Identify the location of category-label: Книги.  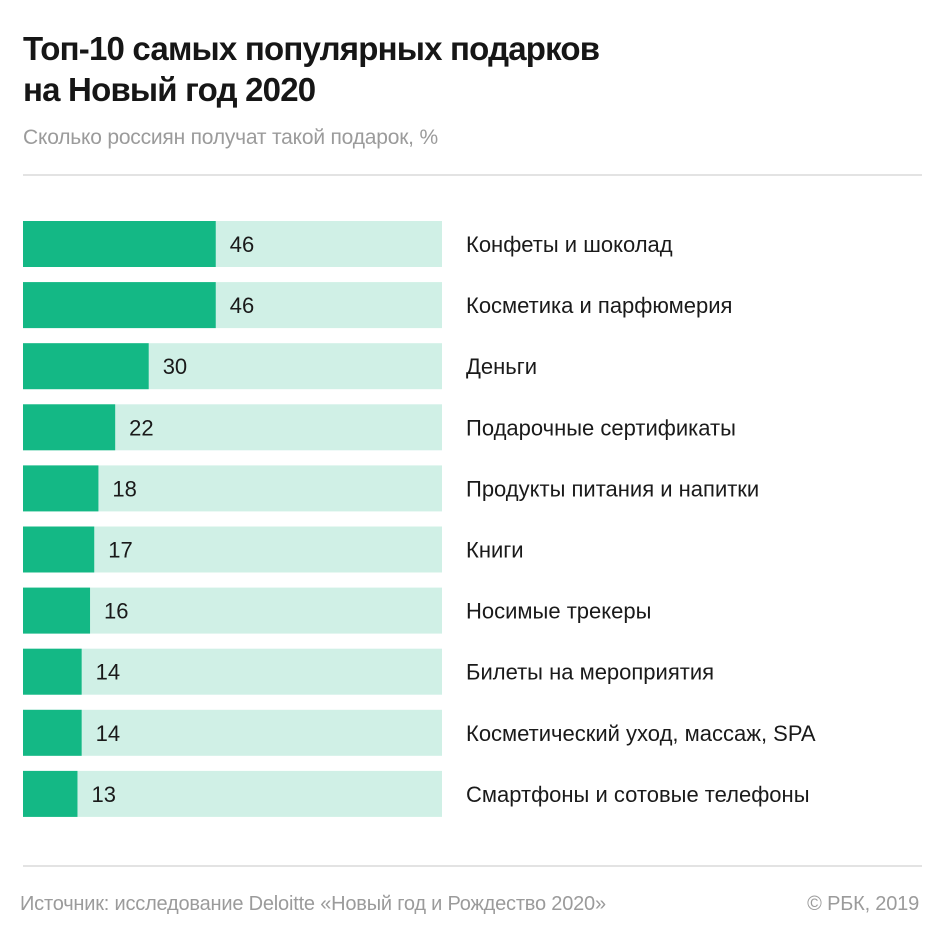
(495, 550).